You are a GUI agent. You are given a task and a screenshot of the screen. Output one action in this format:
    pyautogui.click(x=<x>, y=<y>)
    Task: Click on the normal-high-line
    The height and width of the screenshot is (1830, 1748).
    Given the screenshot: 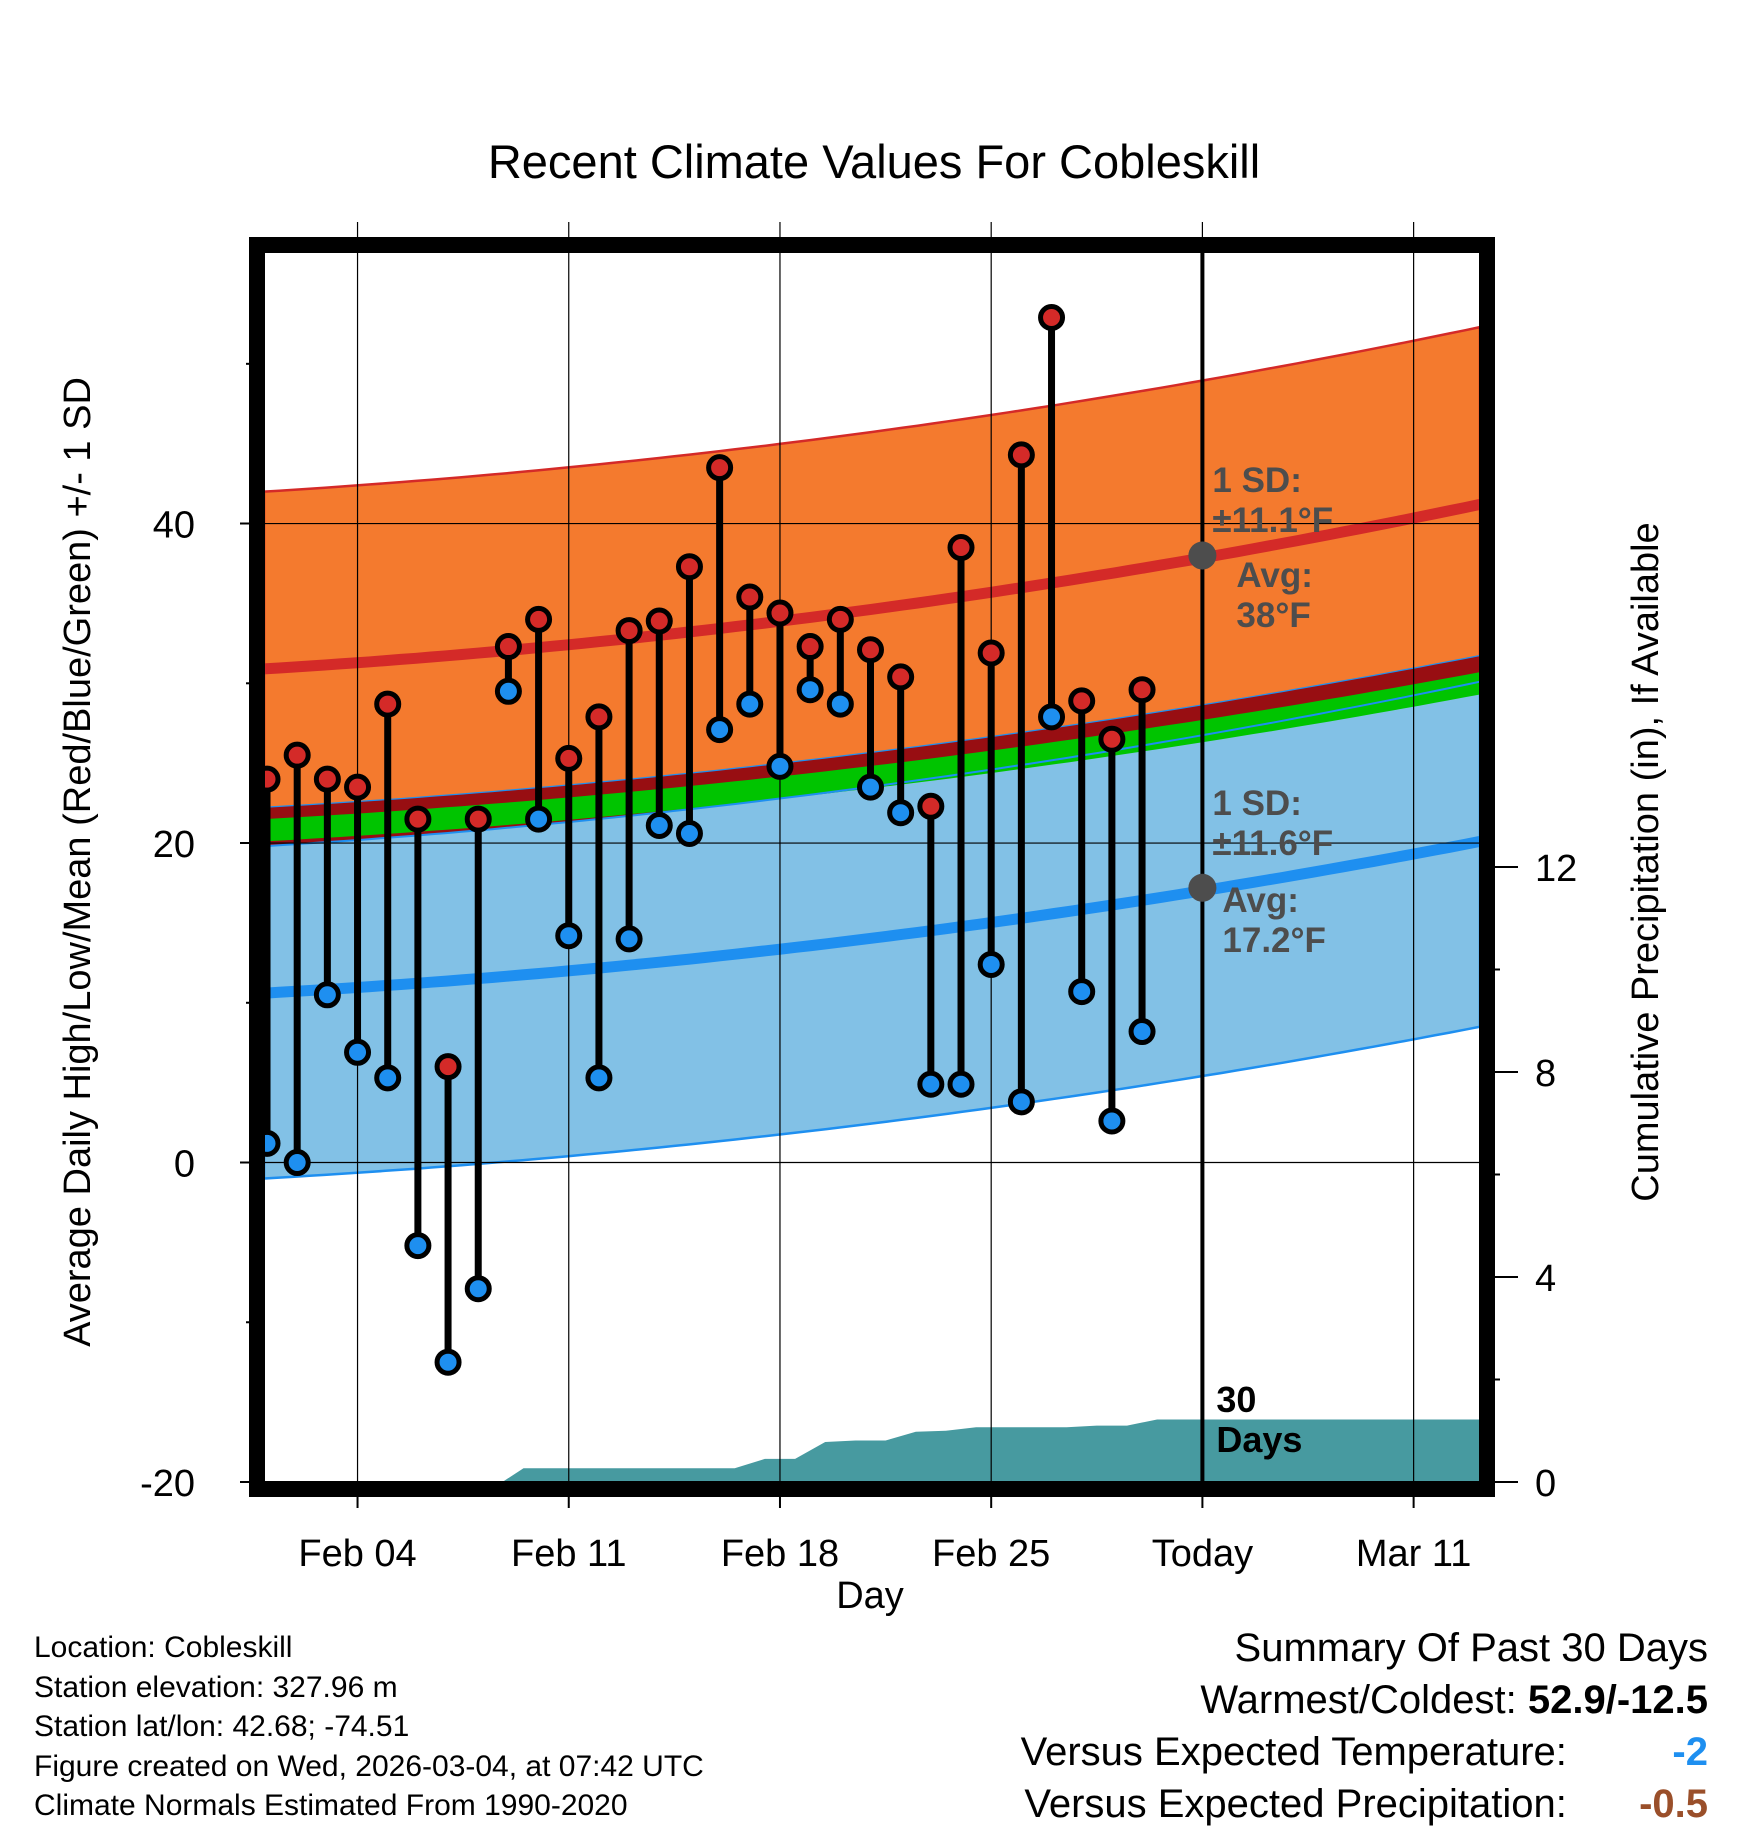 What is the action you would take?
    pyautogui.click(x=872, y=587)
    